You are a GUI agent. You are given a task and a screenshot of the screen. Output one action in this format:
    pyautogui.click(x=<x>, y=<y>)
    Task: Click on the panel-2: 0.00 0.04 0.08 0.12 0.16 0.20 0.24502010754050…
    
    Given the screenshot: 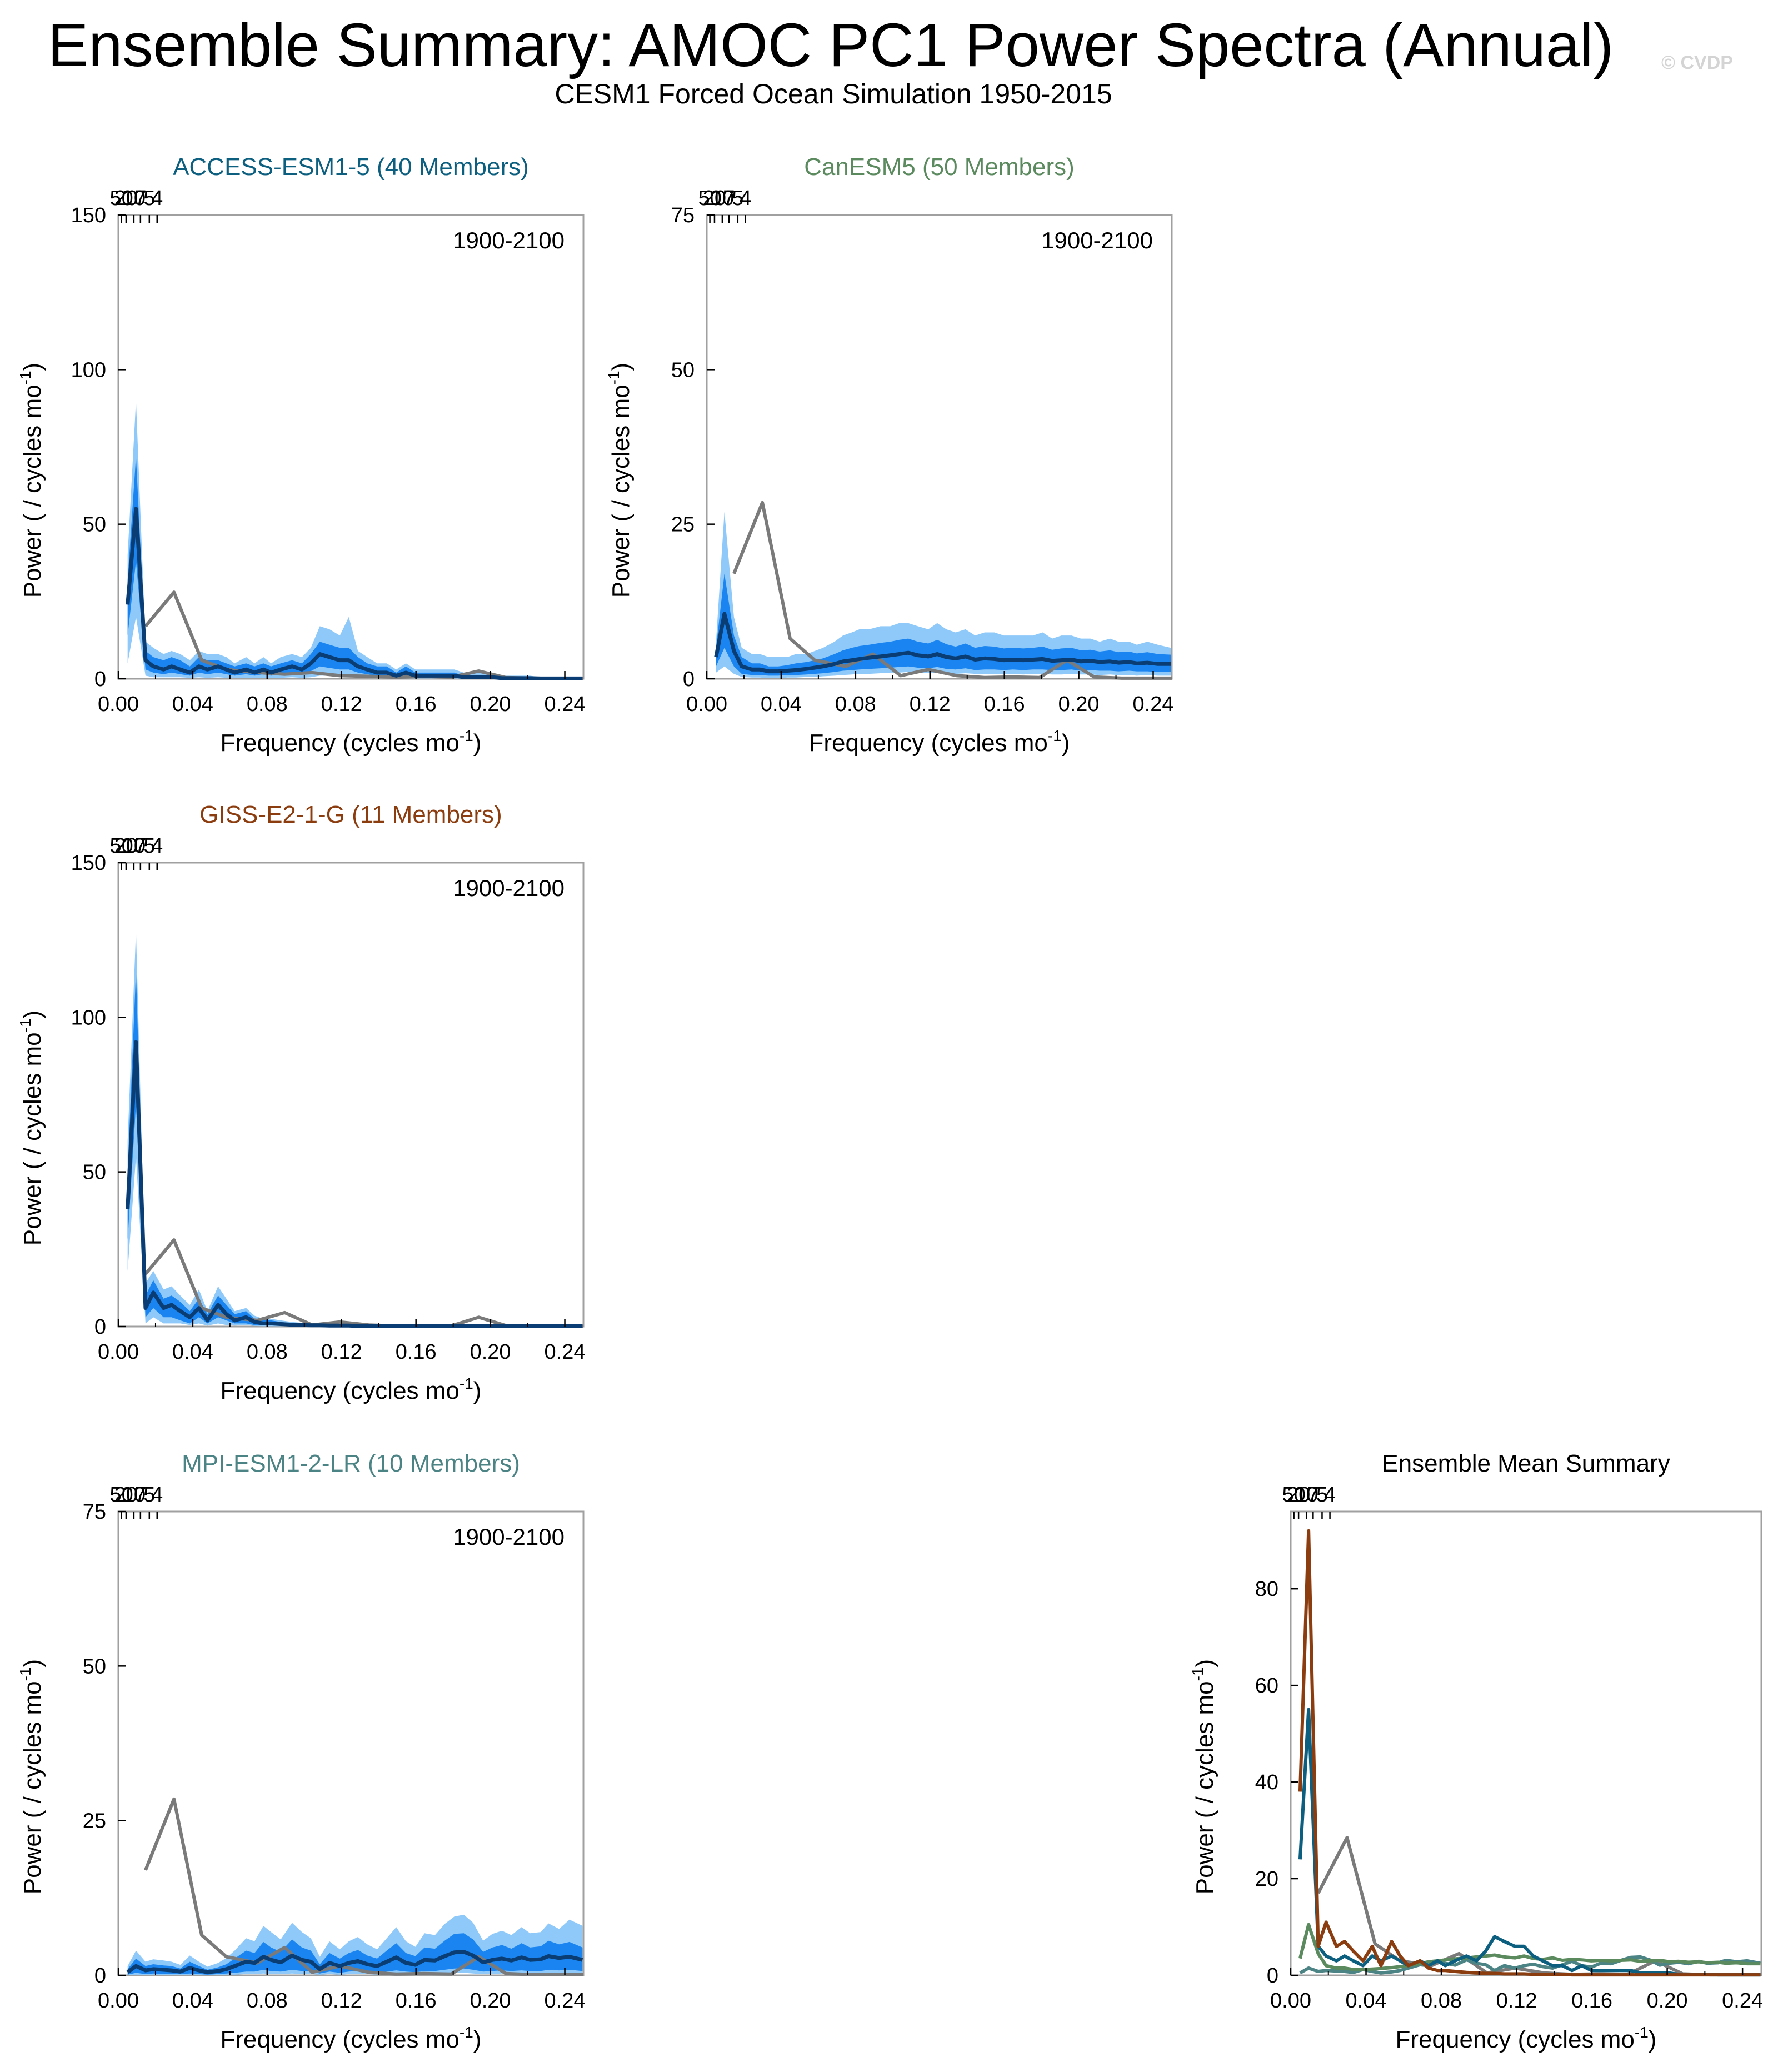 What is the action you would take?
    pyautogui.click(x=301, y=1102)
    